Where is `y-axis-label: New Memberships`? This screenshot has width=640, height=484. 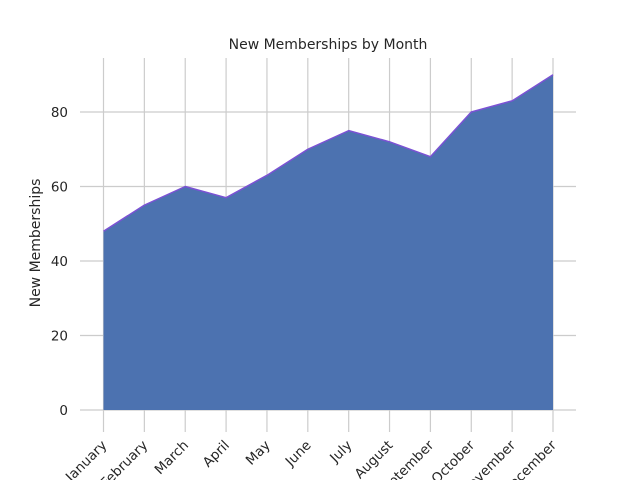 y-axis-label: New Memberships is located at coordinates (36, 243).